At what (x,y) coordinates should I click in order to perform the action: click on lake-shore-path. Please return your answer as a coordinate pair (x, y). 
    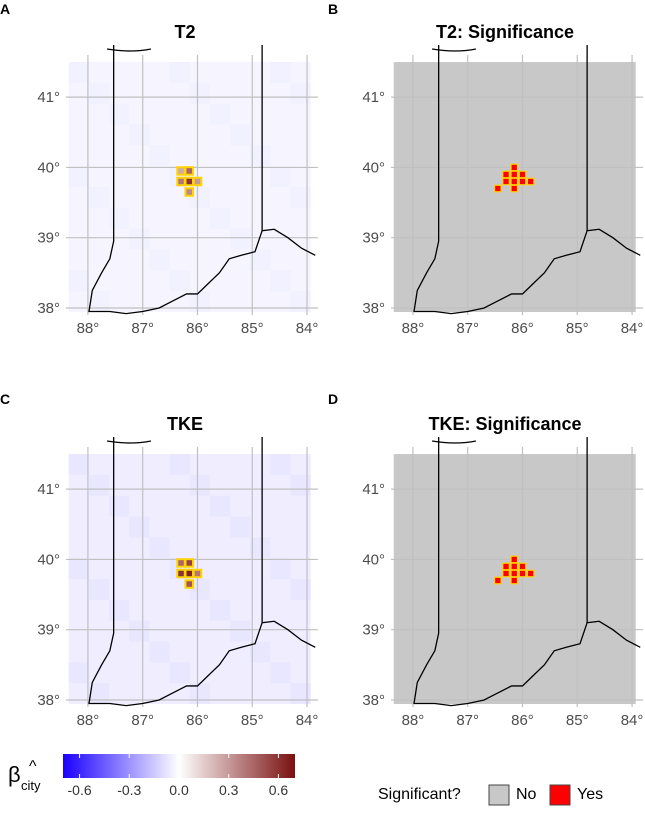
    Looking at the image, I should click on (454, 442).